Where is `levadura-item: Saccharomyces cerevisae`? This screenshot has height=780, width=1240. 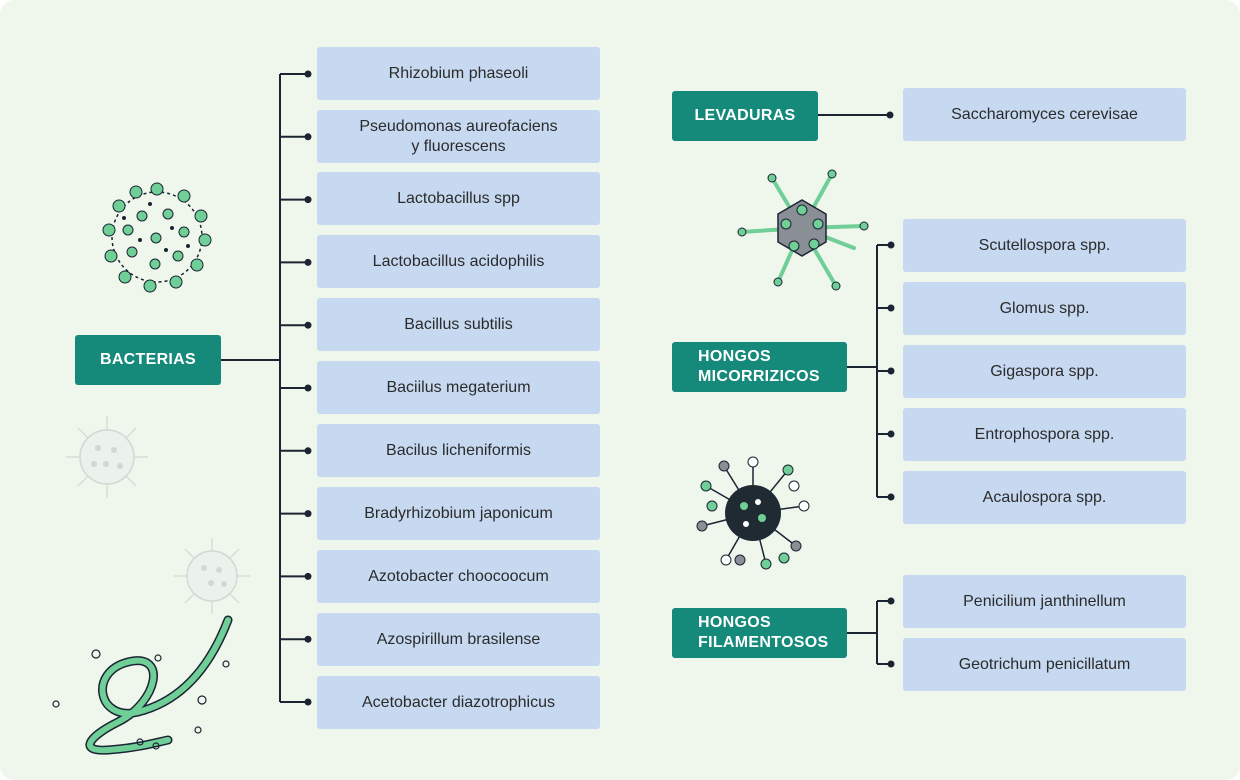 levadura-item: Saccharomyces cerevisae is located at coordinates (1044, 114).